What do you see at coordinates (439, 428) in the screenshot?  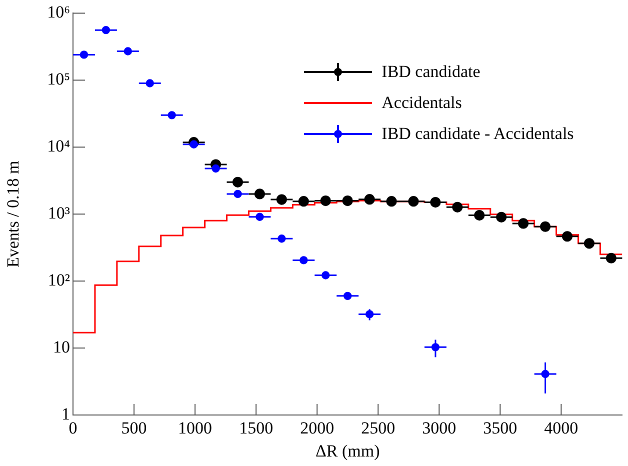 I see `x-tick-label: 3000` at bounding box center [439, 428].